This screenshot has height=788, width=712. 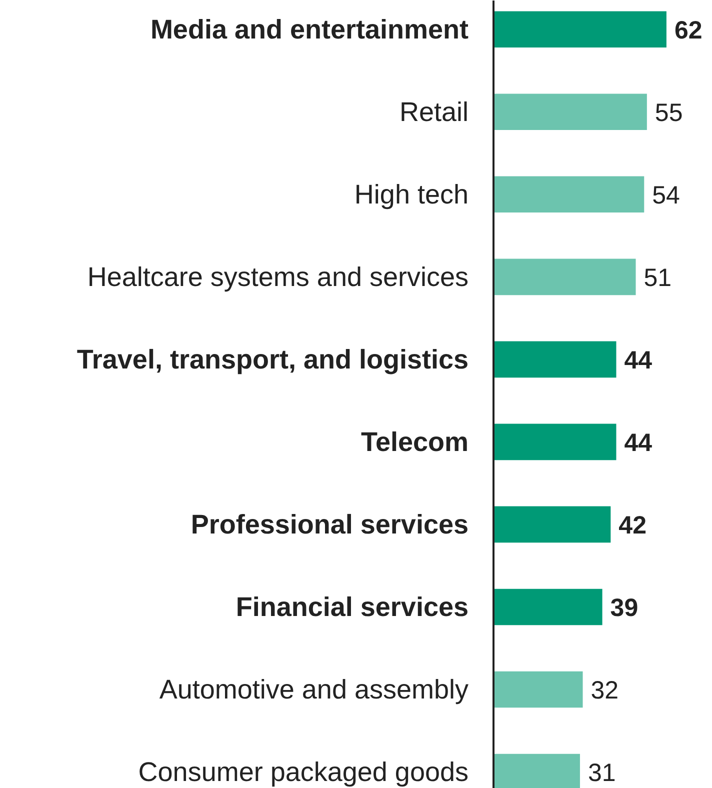 I want to click on data-label: 31, so click(x=602, y=772).